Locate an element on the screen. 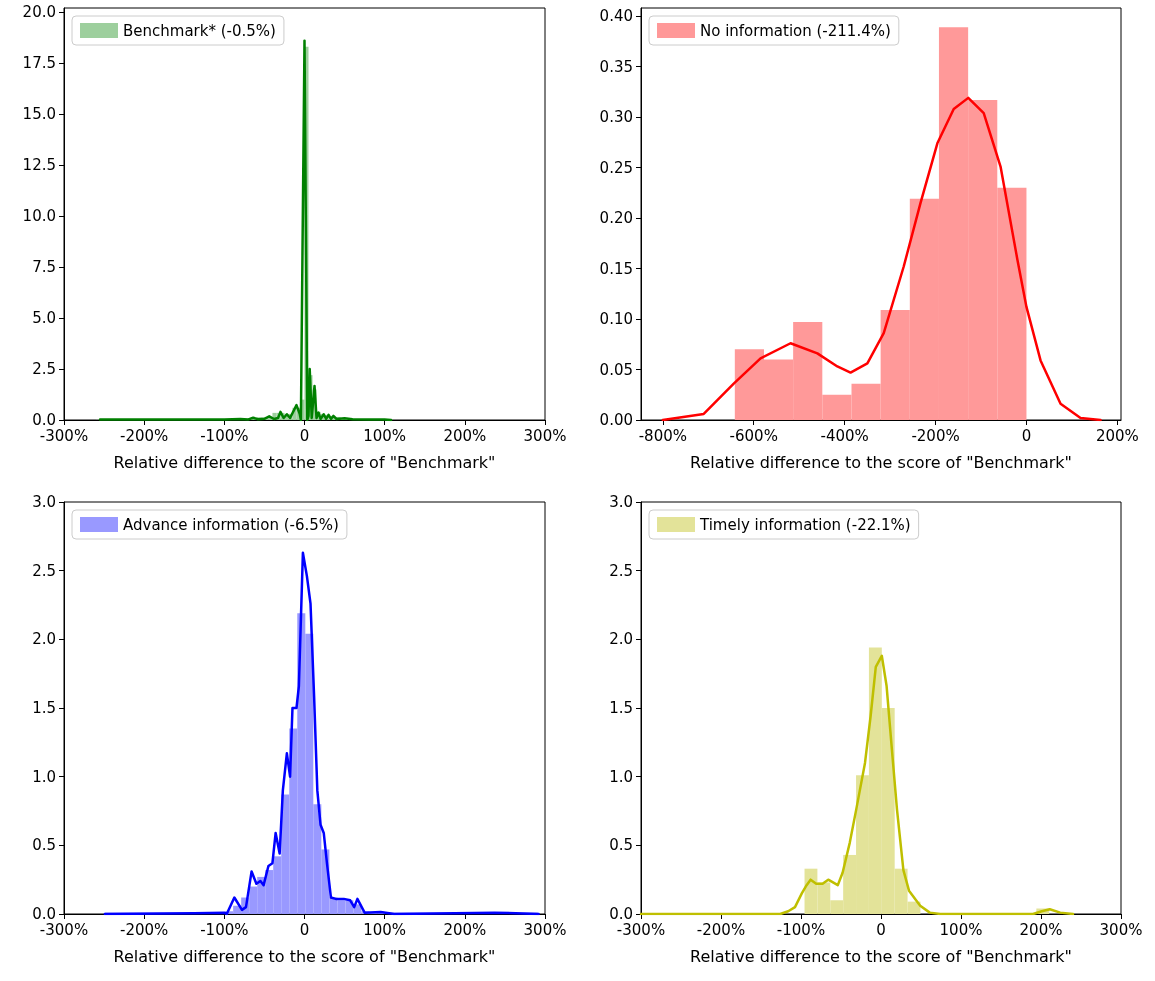 Image resolution: width=1155 pixels, height=981 pixels. y-tick-label: 7.5 is located at coordinates (44, 267).